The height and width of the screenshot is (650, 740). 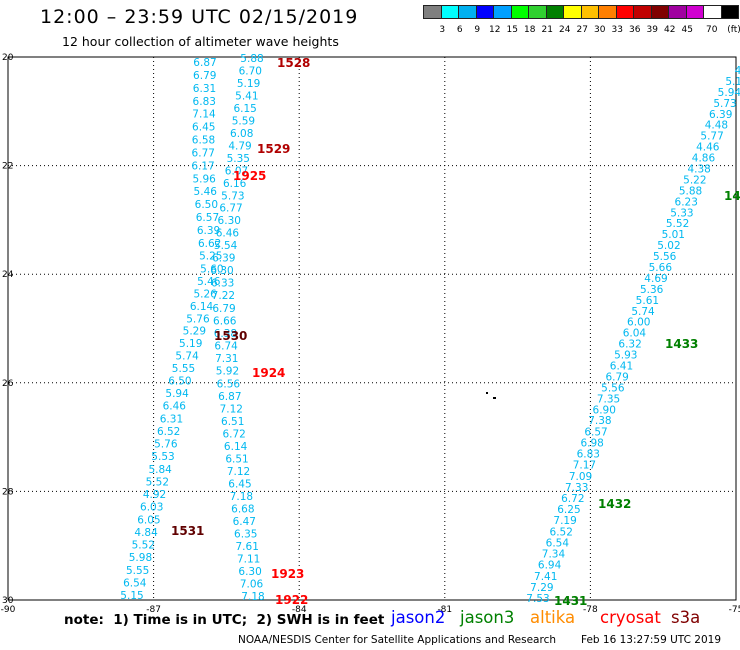 What do you see at coordinates (245, 534) in the screenshot?
I see `swh-reading: 6.35` at bounding box center [245, 534].